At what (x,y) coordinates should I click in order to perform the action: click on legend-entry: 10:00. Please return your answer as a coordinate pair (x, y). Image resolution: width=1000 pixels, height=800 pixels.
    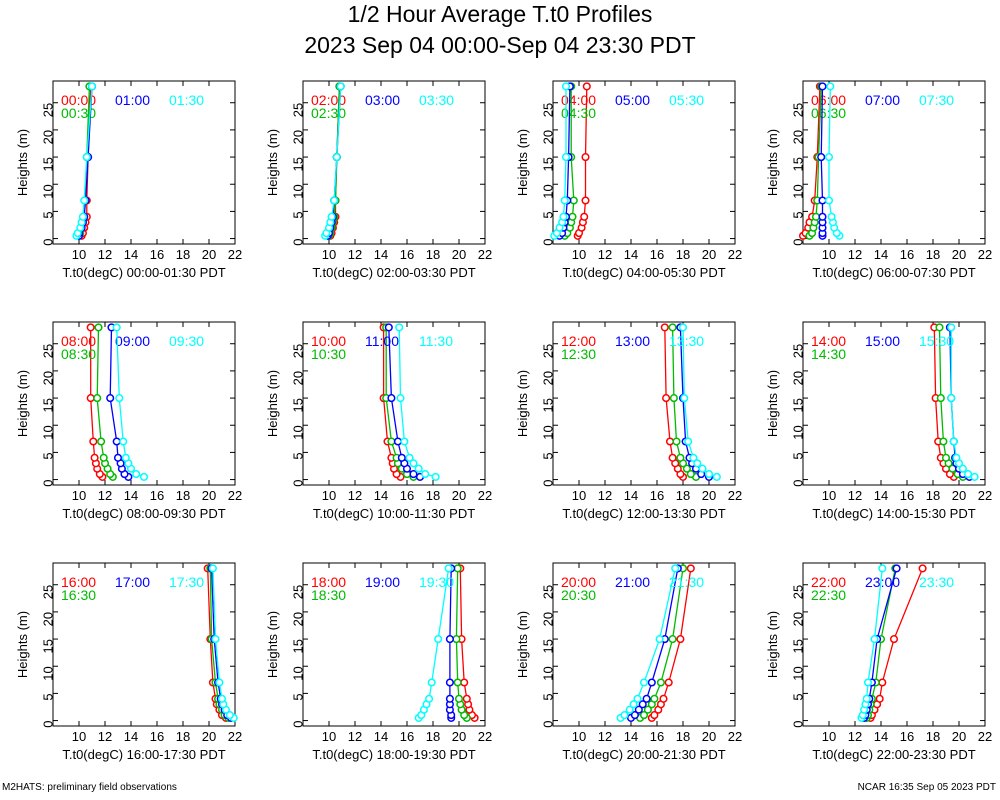
    Looking at the image, I should click on (328, 341).